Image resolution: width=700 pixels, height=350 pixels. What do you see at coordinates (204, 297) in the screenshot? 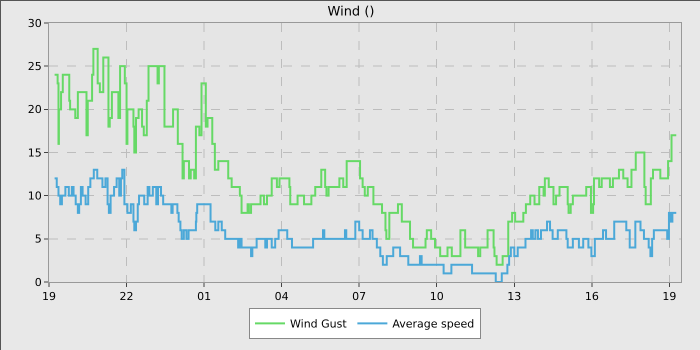
I see `x-tick-label: 01` at bounding box center [204, 297].